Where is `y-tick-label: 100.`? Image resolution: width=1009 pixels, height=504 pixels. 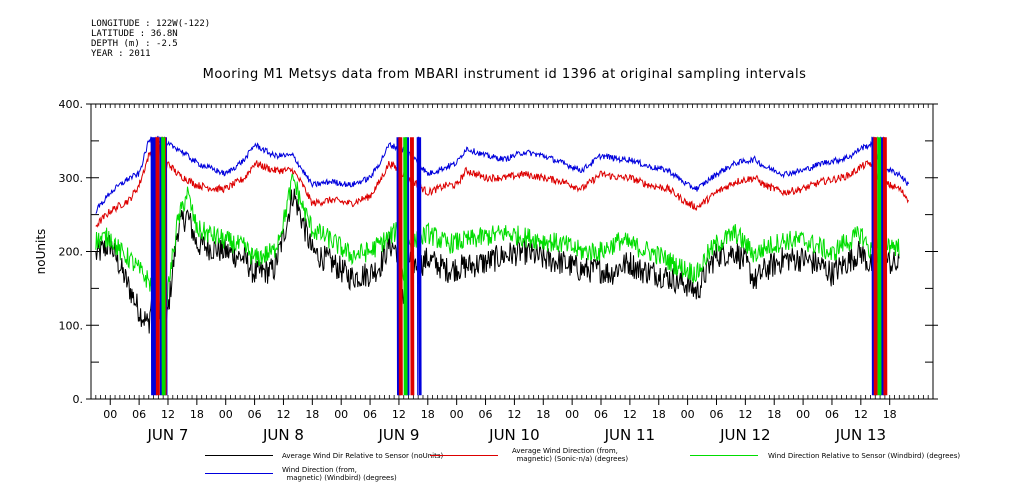
y-tick-label: 100. is located at coordinates (71, 325).